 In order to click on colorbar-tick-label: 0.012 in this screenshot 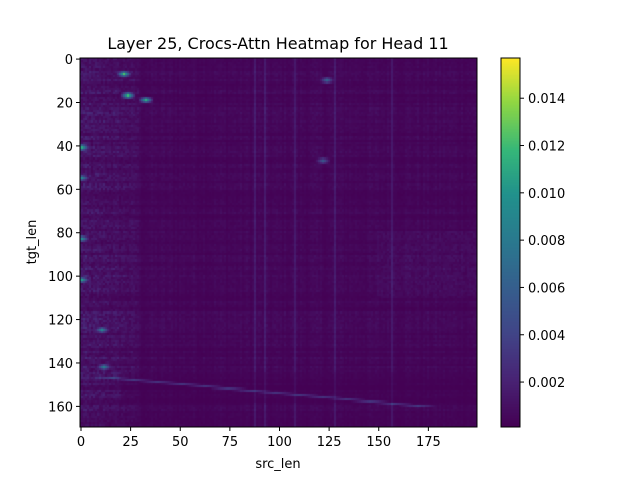, I will do `click(546, 147)`.